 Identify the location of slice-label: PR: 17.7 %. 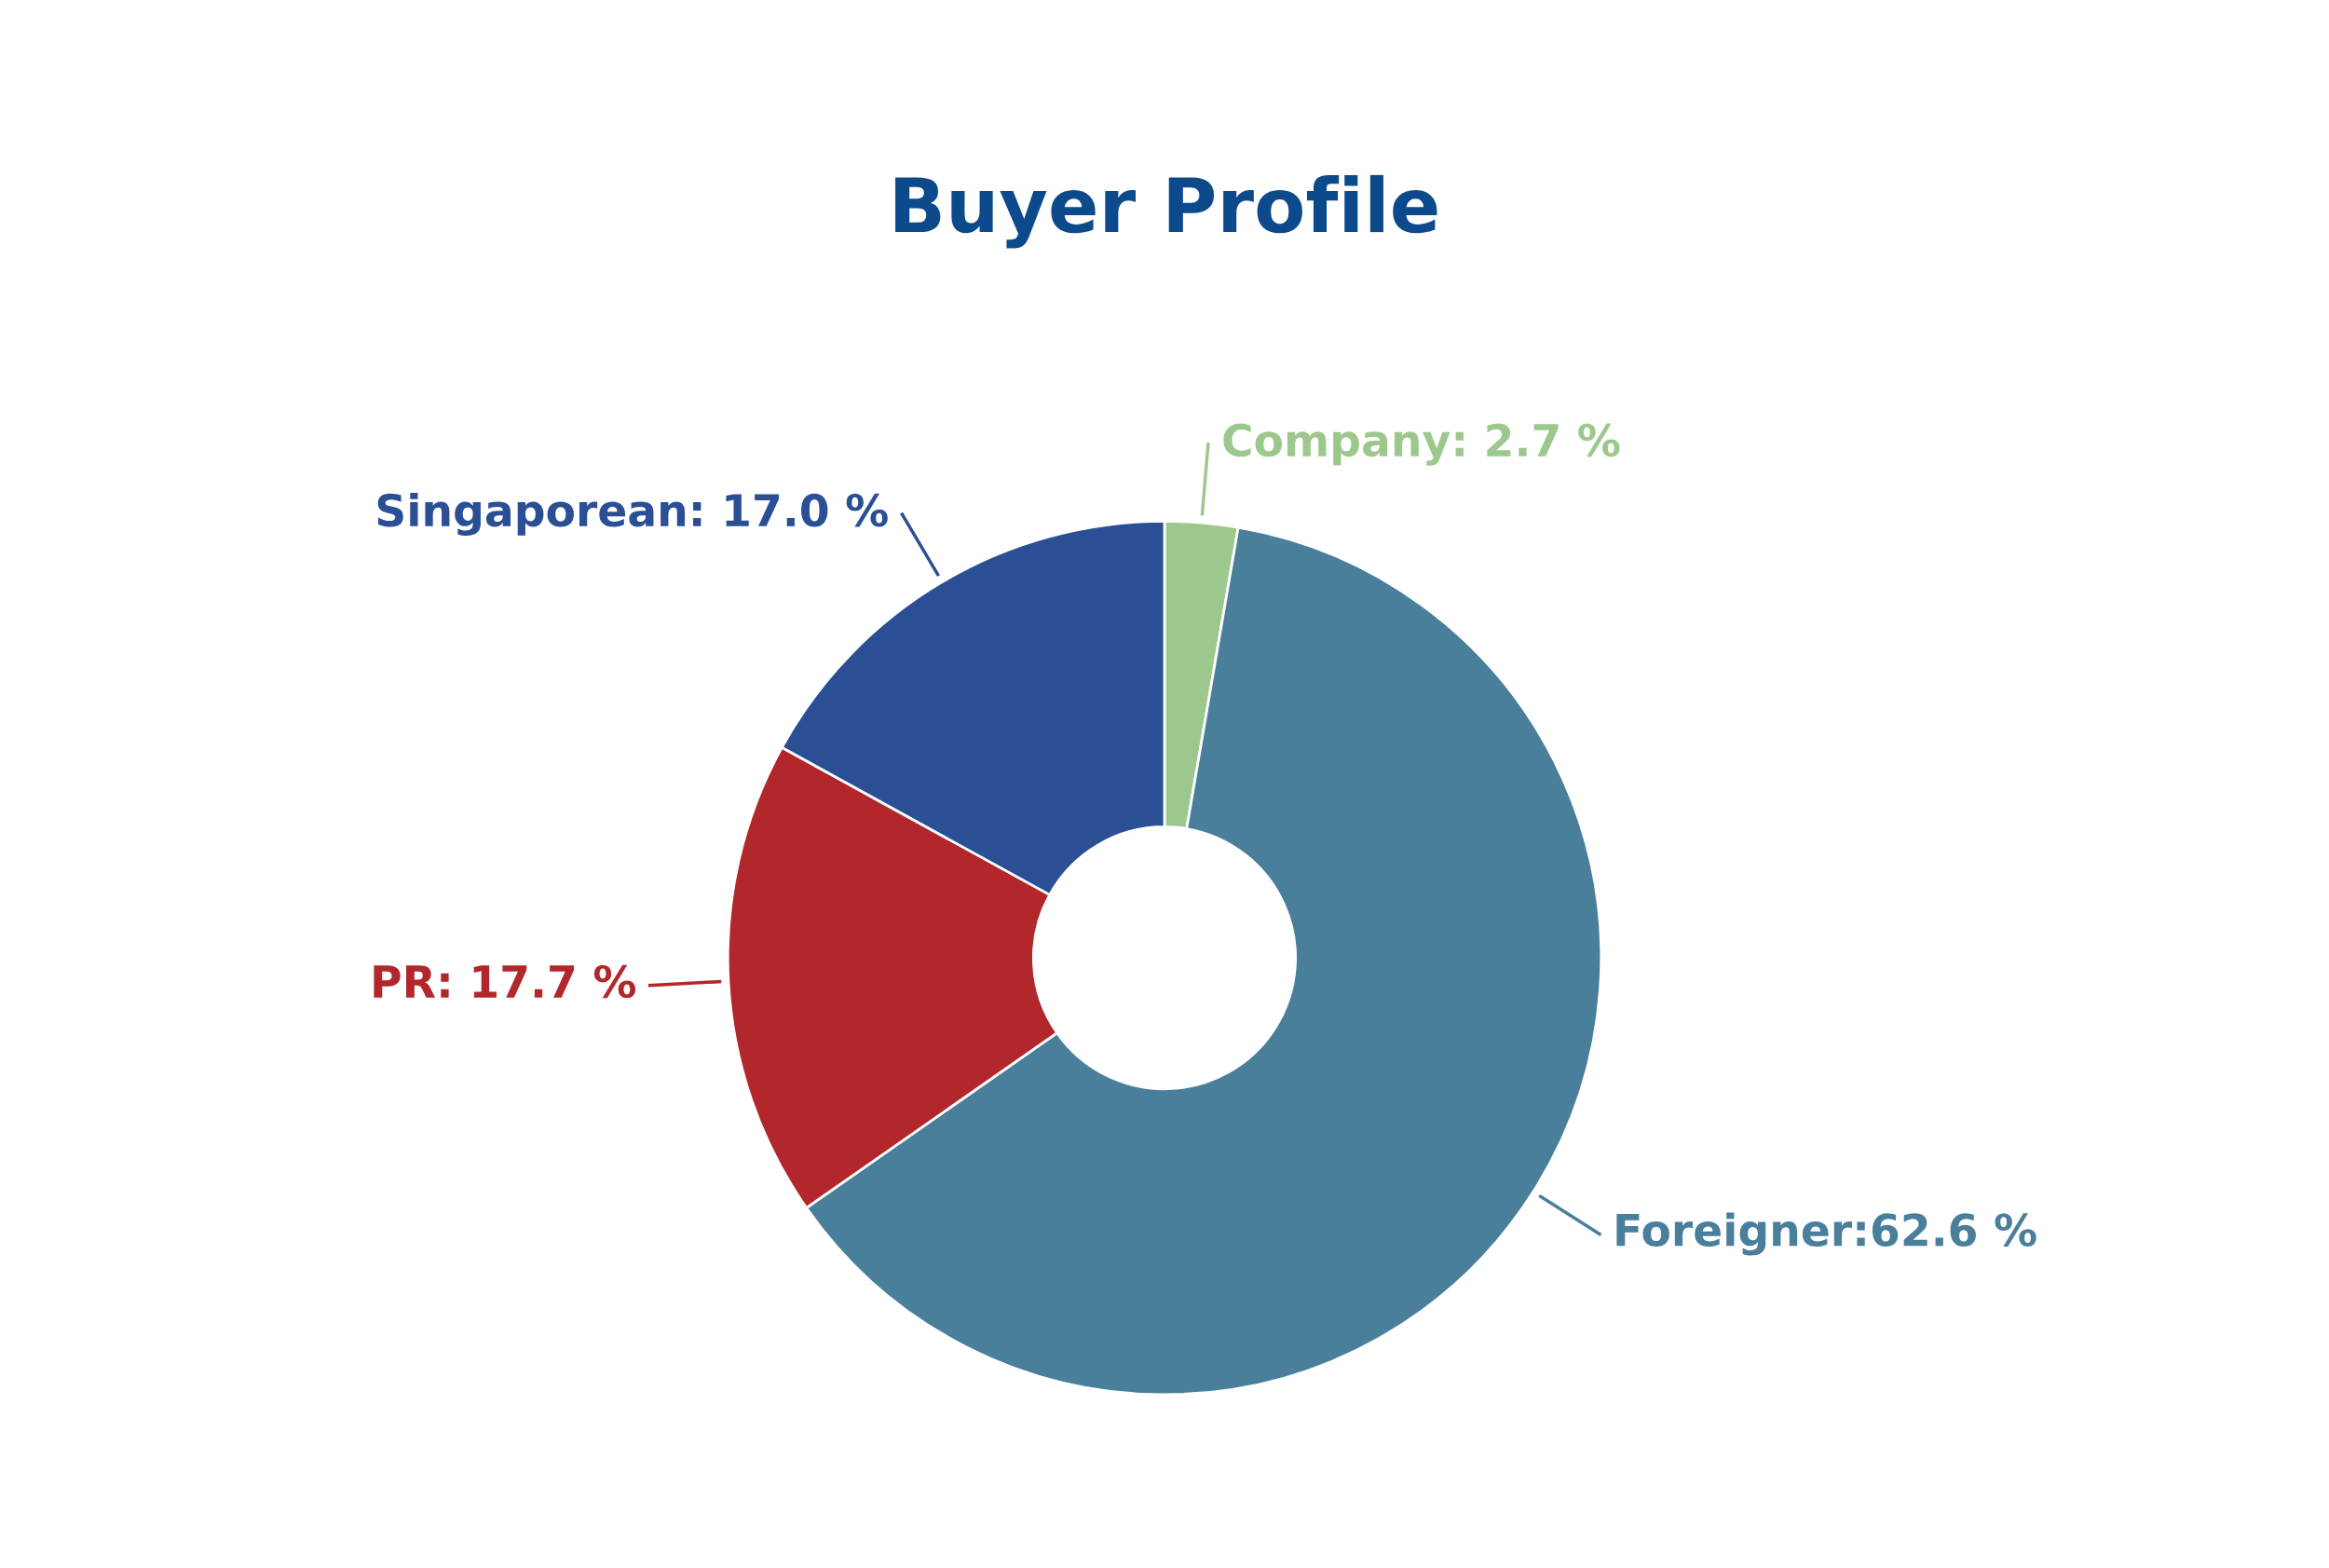
(505, 981).